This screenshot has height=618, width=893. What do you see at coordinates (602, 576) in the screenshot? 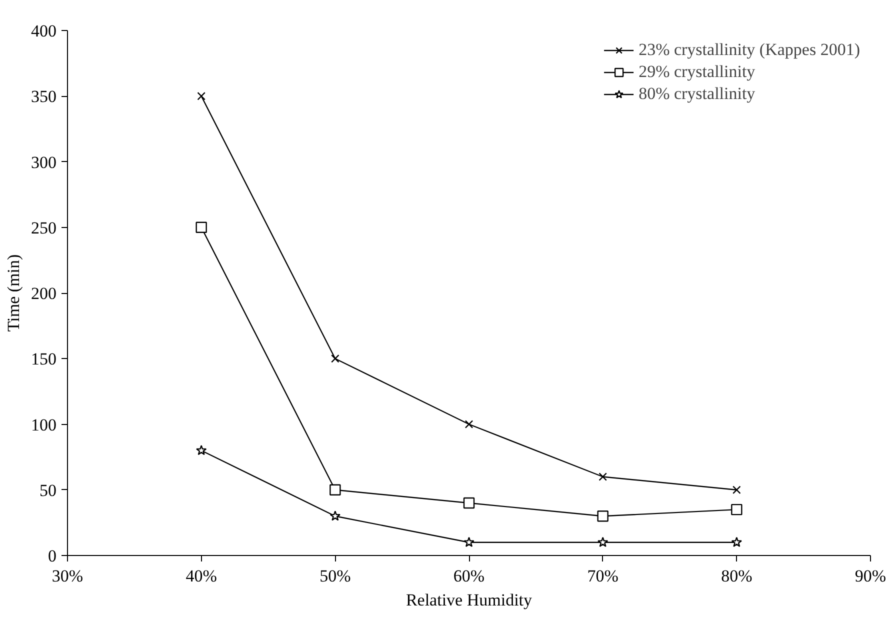
I see `x-tick-label: 70%` at bounding box center [602, 576].